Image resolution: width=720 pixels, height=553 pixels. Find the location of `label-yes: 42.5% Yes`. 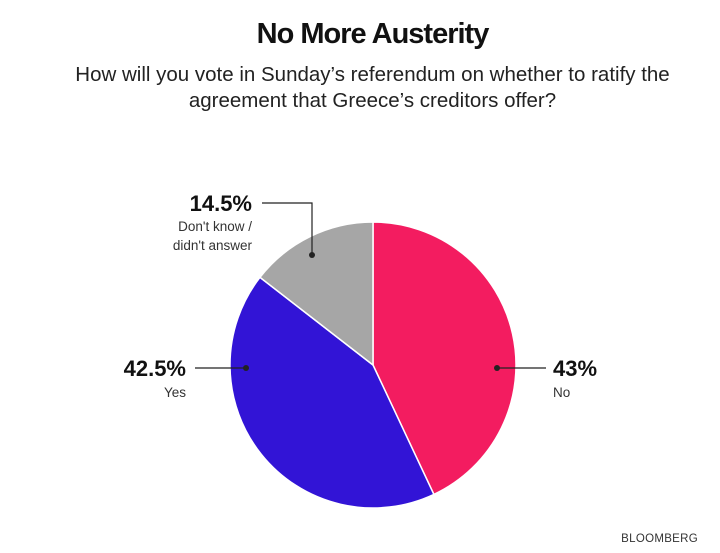

label-yes: 42.5% Yes is located at coordinates (186, 378).